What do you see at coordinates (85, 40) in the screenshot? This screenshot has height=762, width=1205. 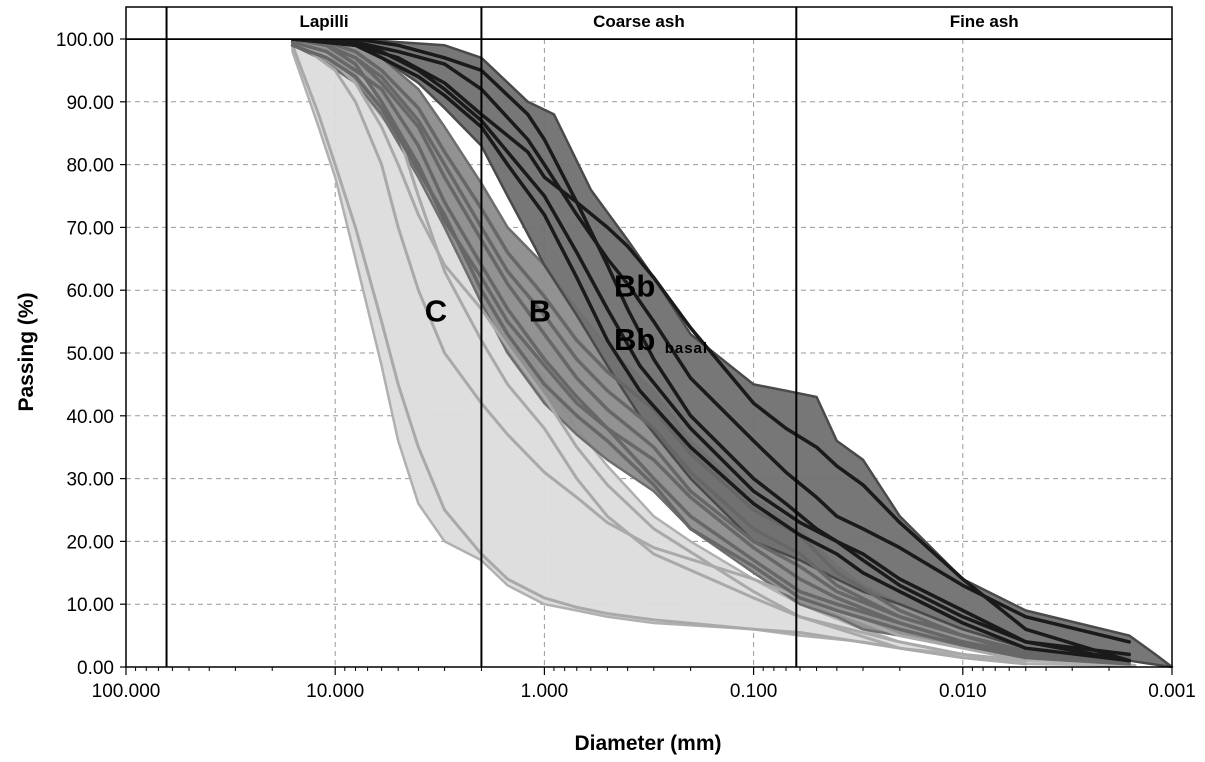 I see `y-tick-label: 100.00` at bounding box center [85, 40].